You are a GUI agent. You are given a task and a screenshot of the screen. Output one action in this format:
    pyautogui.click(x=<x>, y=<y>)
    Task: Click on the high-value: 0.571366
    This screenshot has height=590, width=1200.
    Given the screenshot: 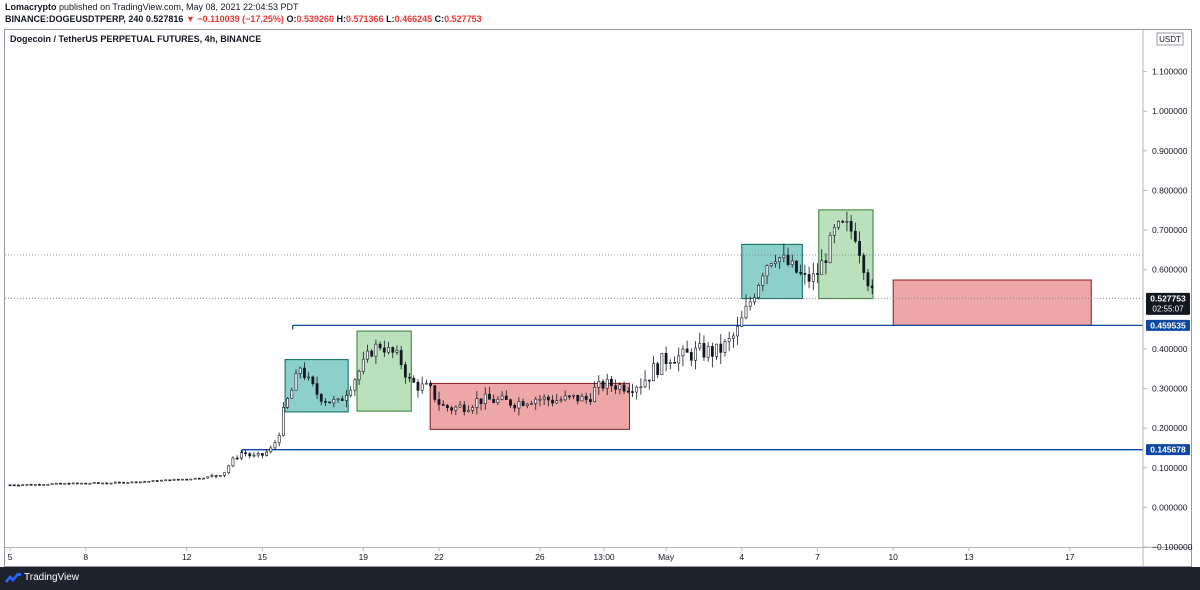 What is the action you would take?
    pyautogui.click(x=365, y=19)
    